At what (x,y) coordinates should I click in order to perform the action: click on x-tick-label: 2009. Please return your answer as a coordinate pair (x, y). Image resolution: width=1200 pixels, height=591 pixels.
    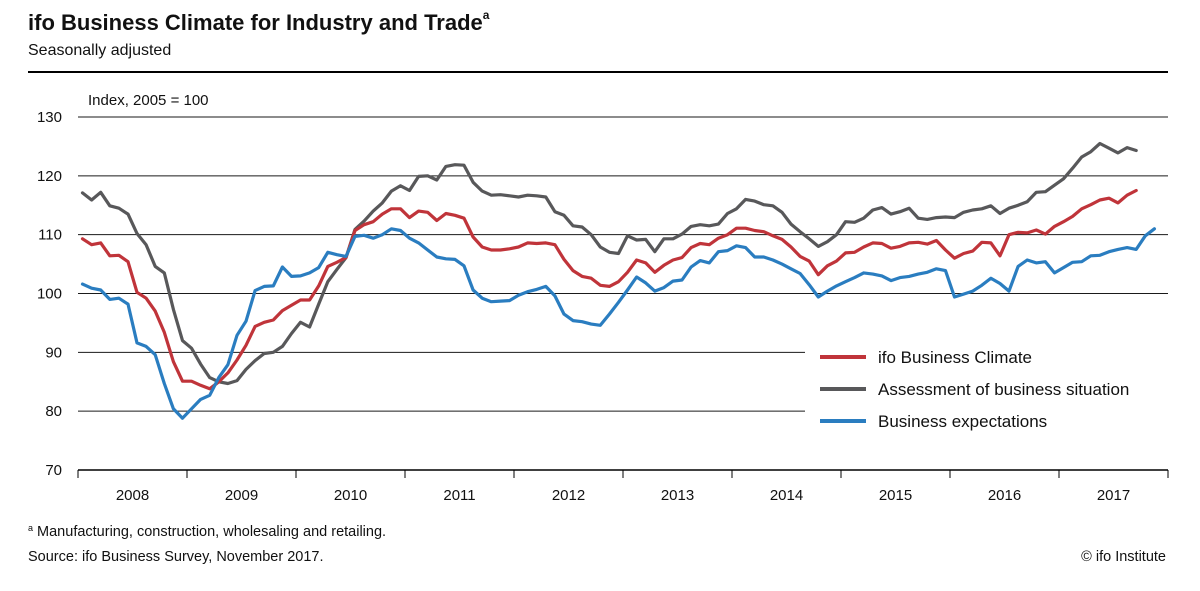
    Looking at the image, I should click on (241, 495).